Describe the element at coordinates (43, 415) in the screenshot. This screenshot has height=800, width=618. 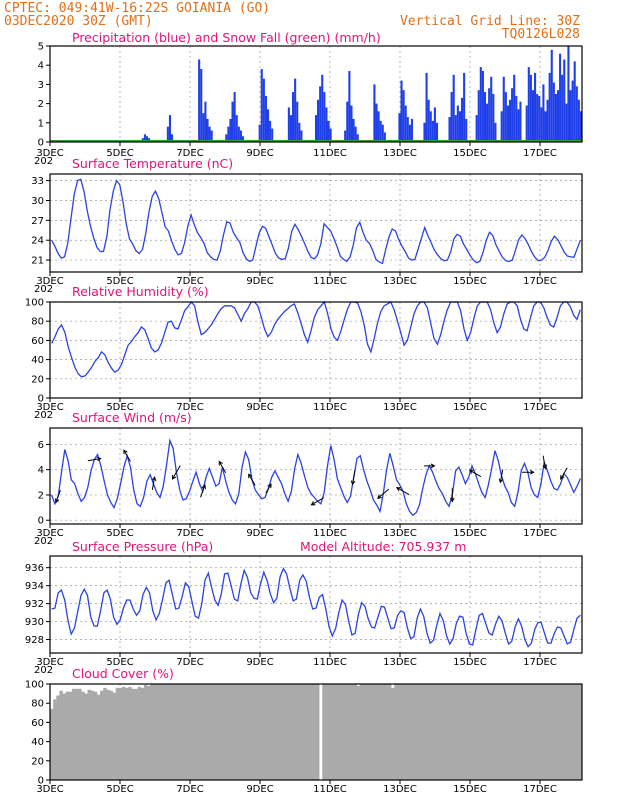
I see `x-year-fragment: 202` at that location.